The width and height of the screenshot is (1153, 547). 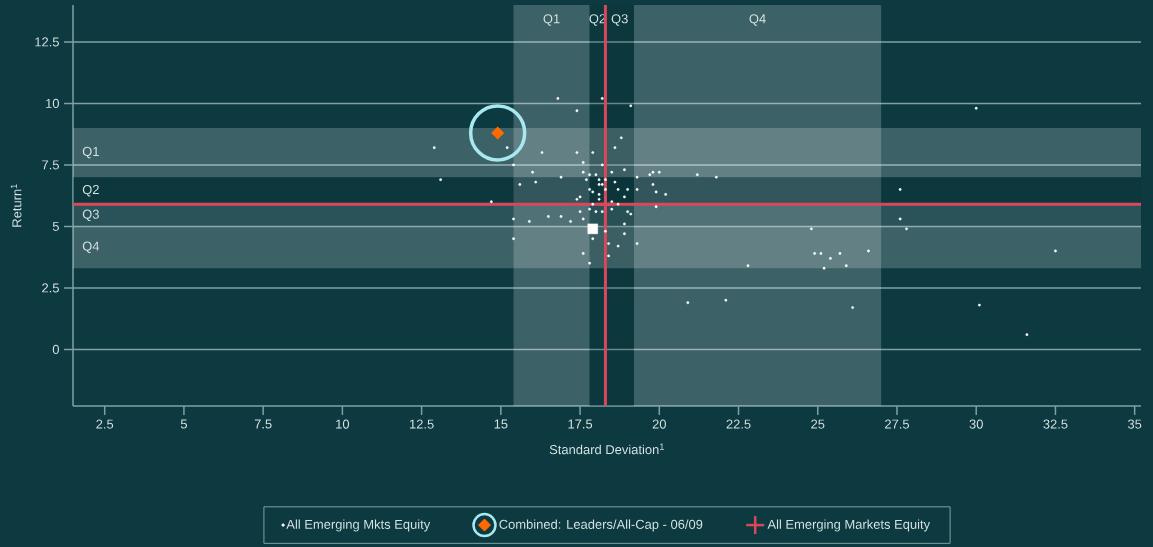 I want to click on band-label: Q2, so click(x=90, y=190).